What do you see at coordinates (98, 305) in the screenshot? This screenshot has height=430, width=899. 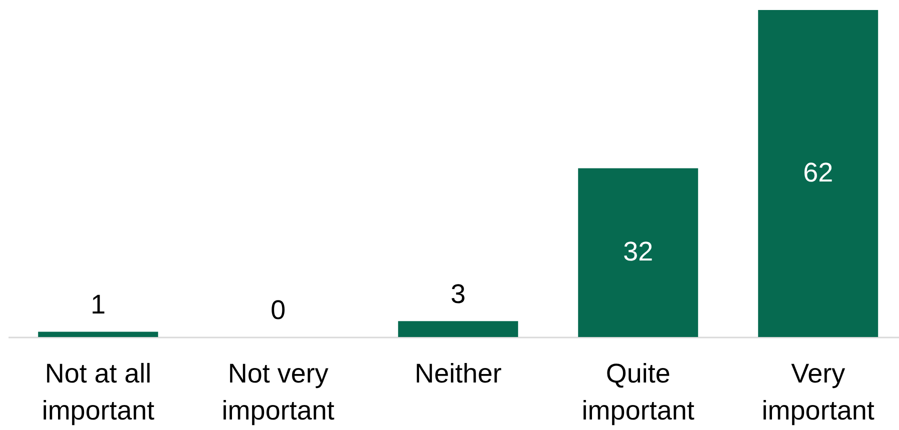 I see `data-label: 1` at bounding box center [98, 305].